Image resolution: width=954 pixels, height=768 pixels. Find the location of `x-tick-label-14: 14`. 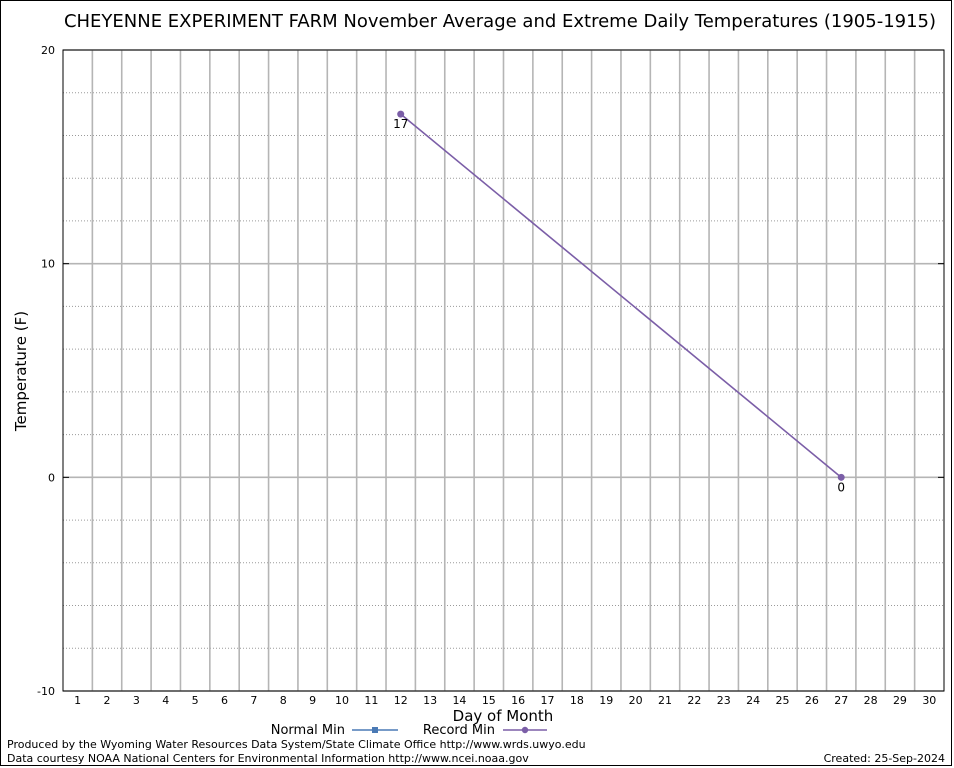

x-tick-label-14: 14 is located at coordinates (459, 700).